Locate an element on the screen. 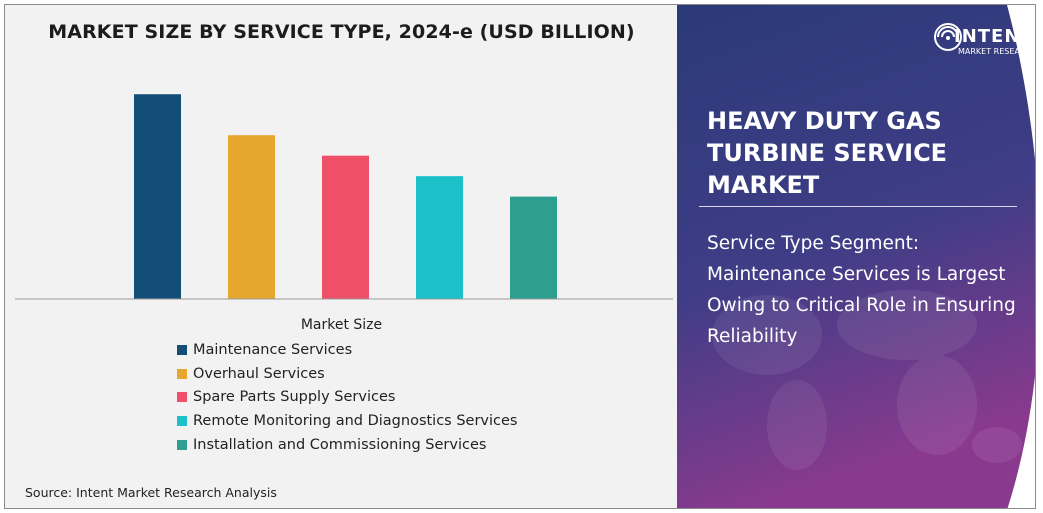 The height and width of the screenshot is (513, 1043). legend-label: Overhaul Services is located at coordinates (259, 373).